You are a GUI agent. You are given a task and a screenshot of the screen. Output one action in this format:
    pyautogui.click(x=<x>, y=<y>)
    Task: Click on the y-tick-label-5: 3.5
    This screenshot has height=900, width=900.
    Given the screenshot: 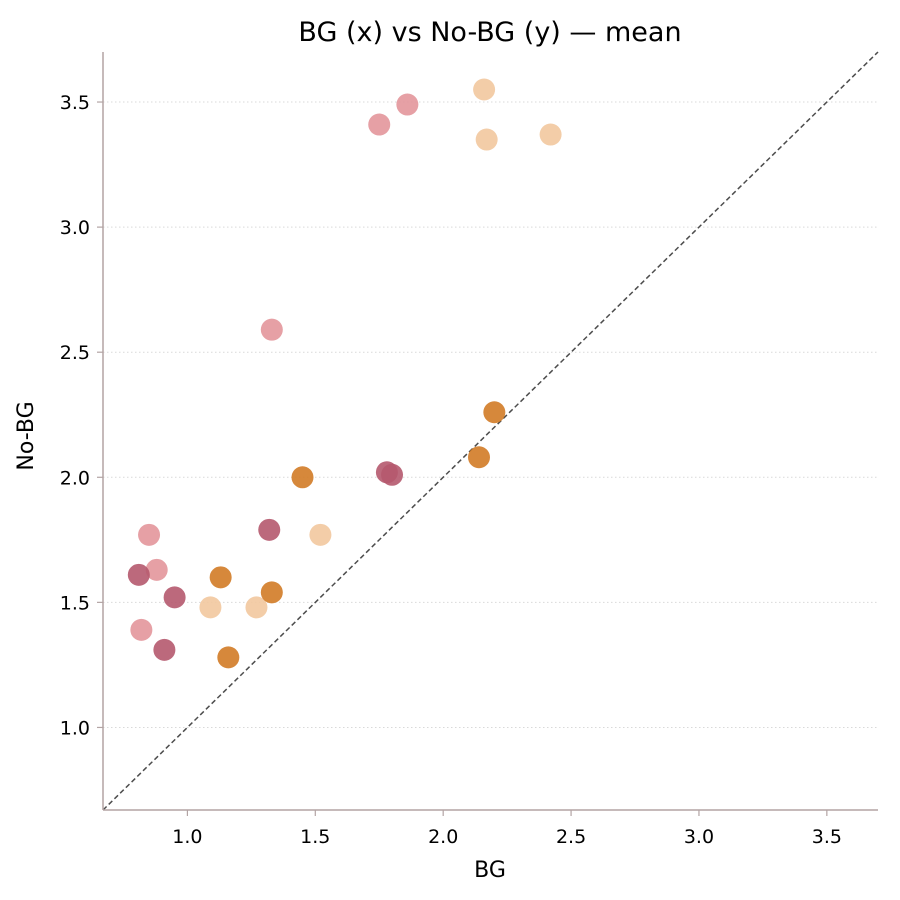 What is the action you would take?
    pyautogui.click(x=75, y=103)
    